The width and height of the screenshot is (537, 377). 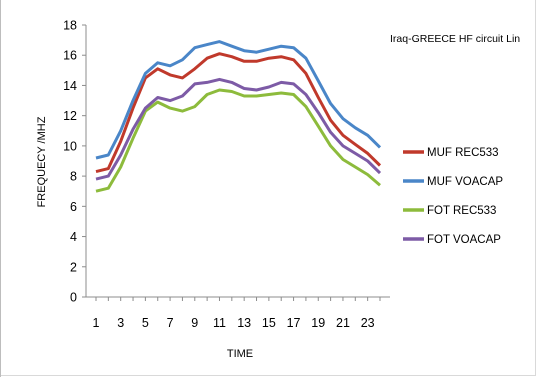 What do you see at coordinates (73, 177) in the screenshot?
I see `y-tick-label: 8` at bounding box center [73, 177].